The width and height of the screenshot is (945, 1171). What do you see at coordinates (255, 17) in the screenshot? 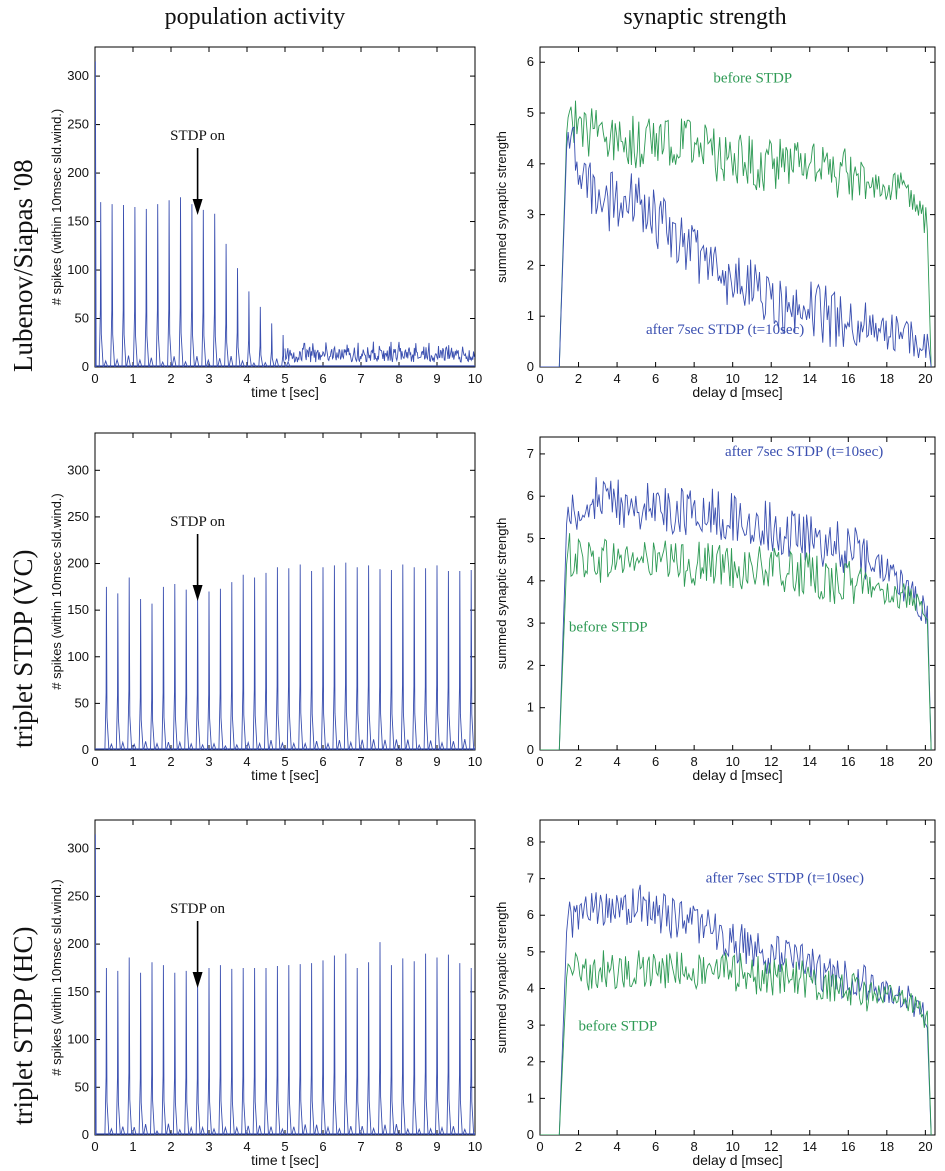
I see `column-title-population-activity: population activity` at bounding box center [255, 17].